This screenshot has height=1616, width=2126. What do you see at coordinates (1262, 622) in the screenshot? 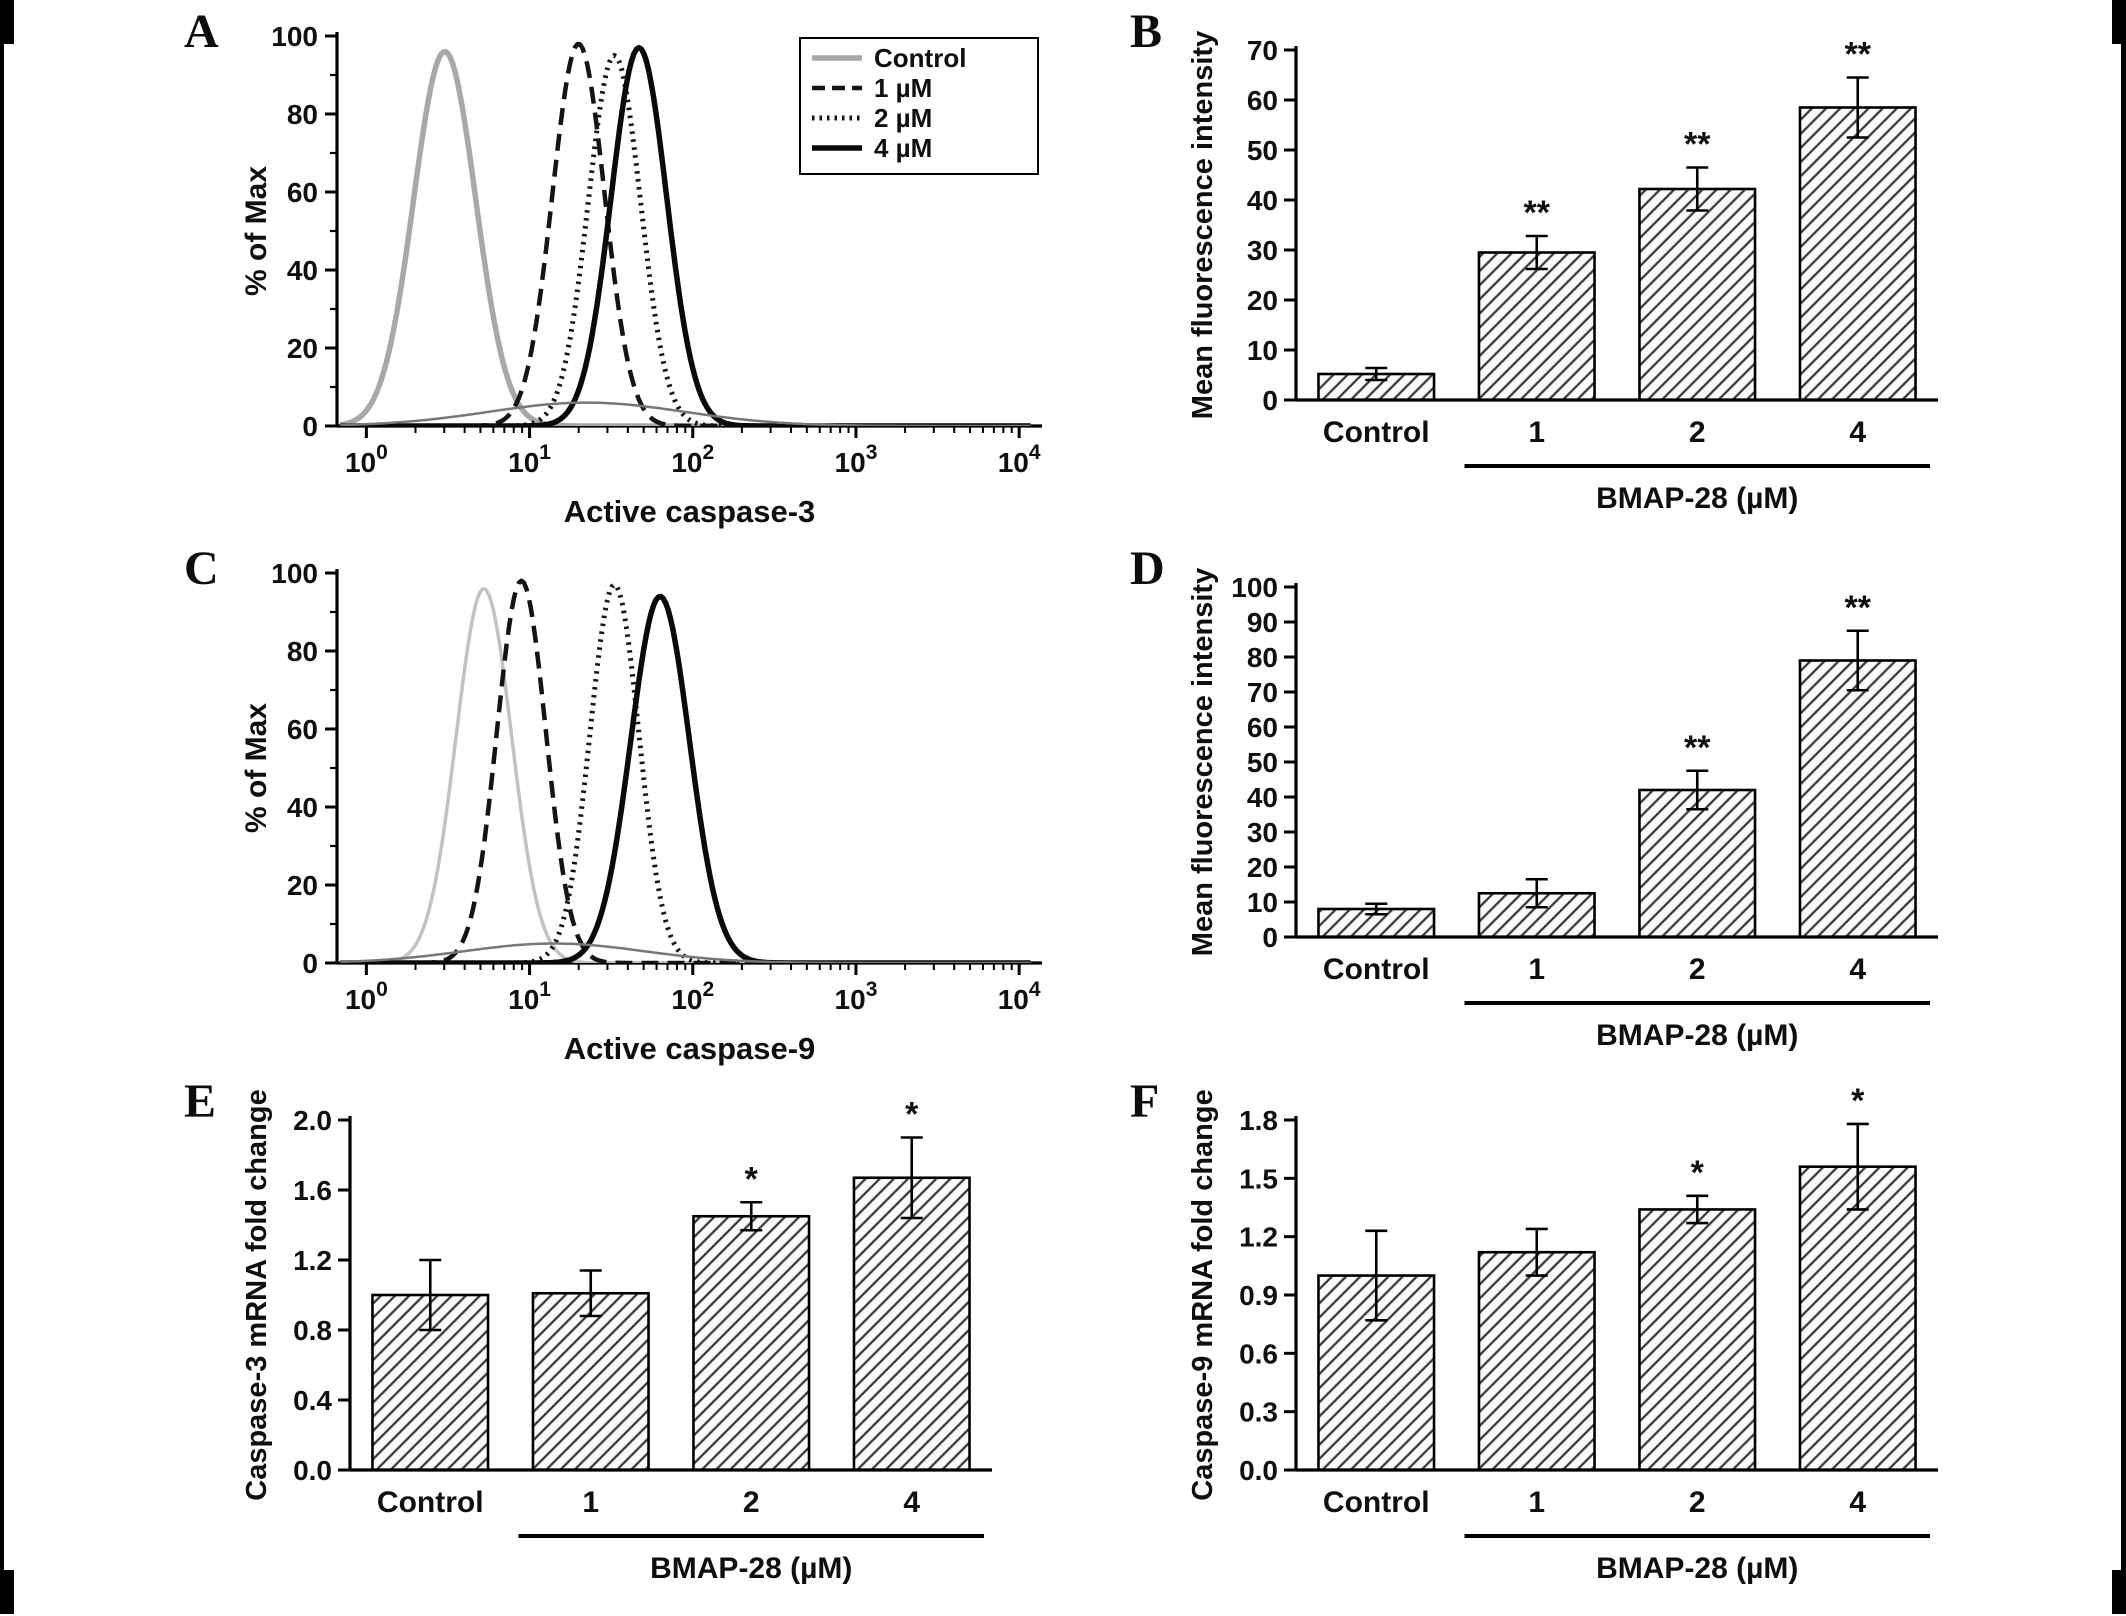
I see `svg-text: 90` at bounding box center [1262, 622].